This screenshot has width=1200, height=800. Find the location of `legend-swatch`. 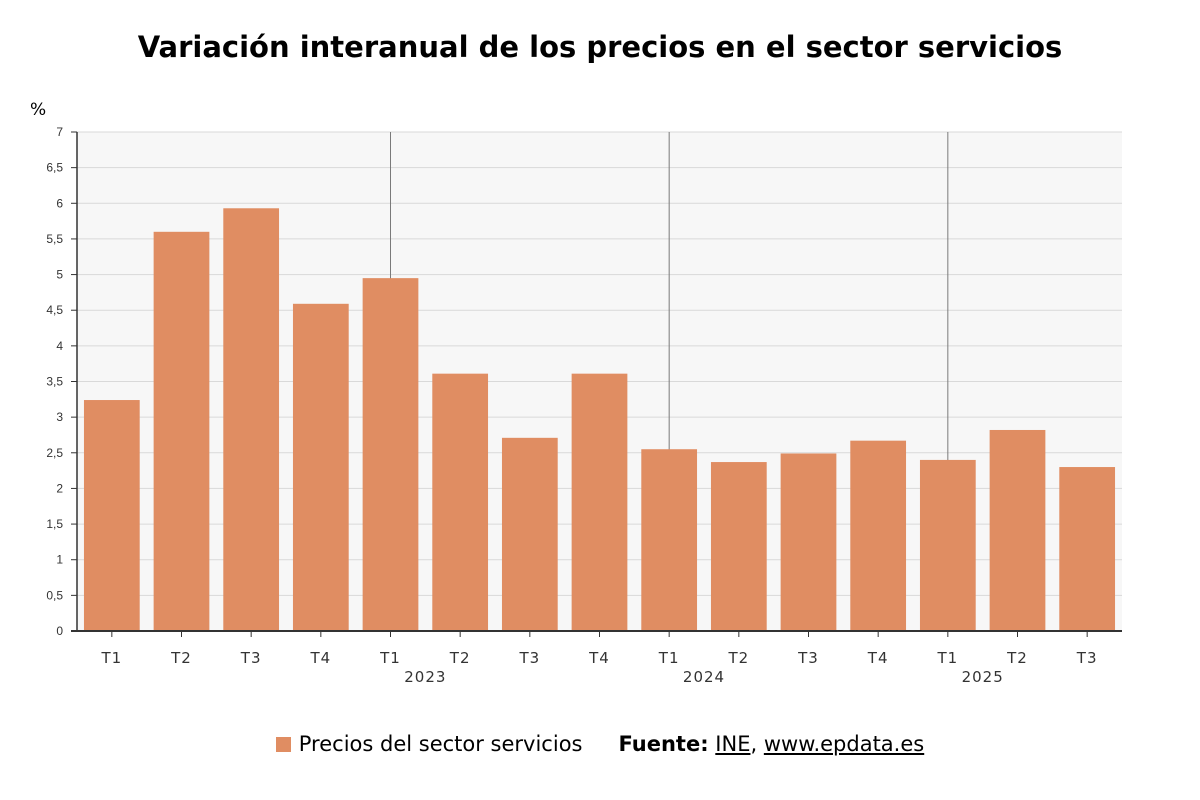

legend-swatch is located at coordinates (283, 744).